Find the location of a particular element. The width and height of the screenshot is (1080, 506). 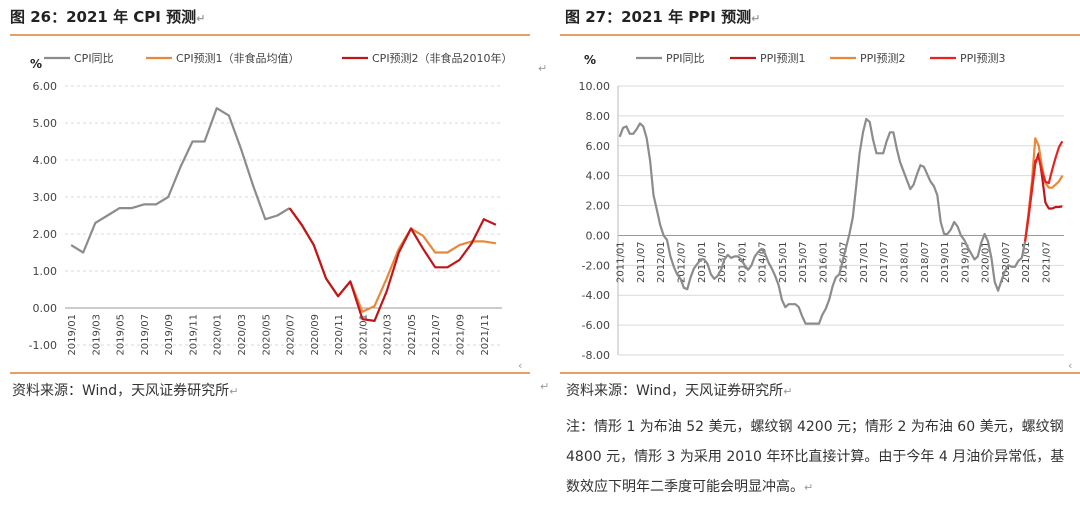

cpi-y-tick-label: 5.00 is located at coordinates (45, 123).